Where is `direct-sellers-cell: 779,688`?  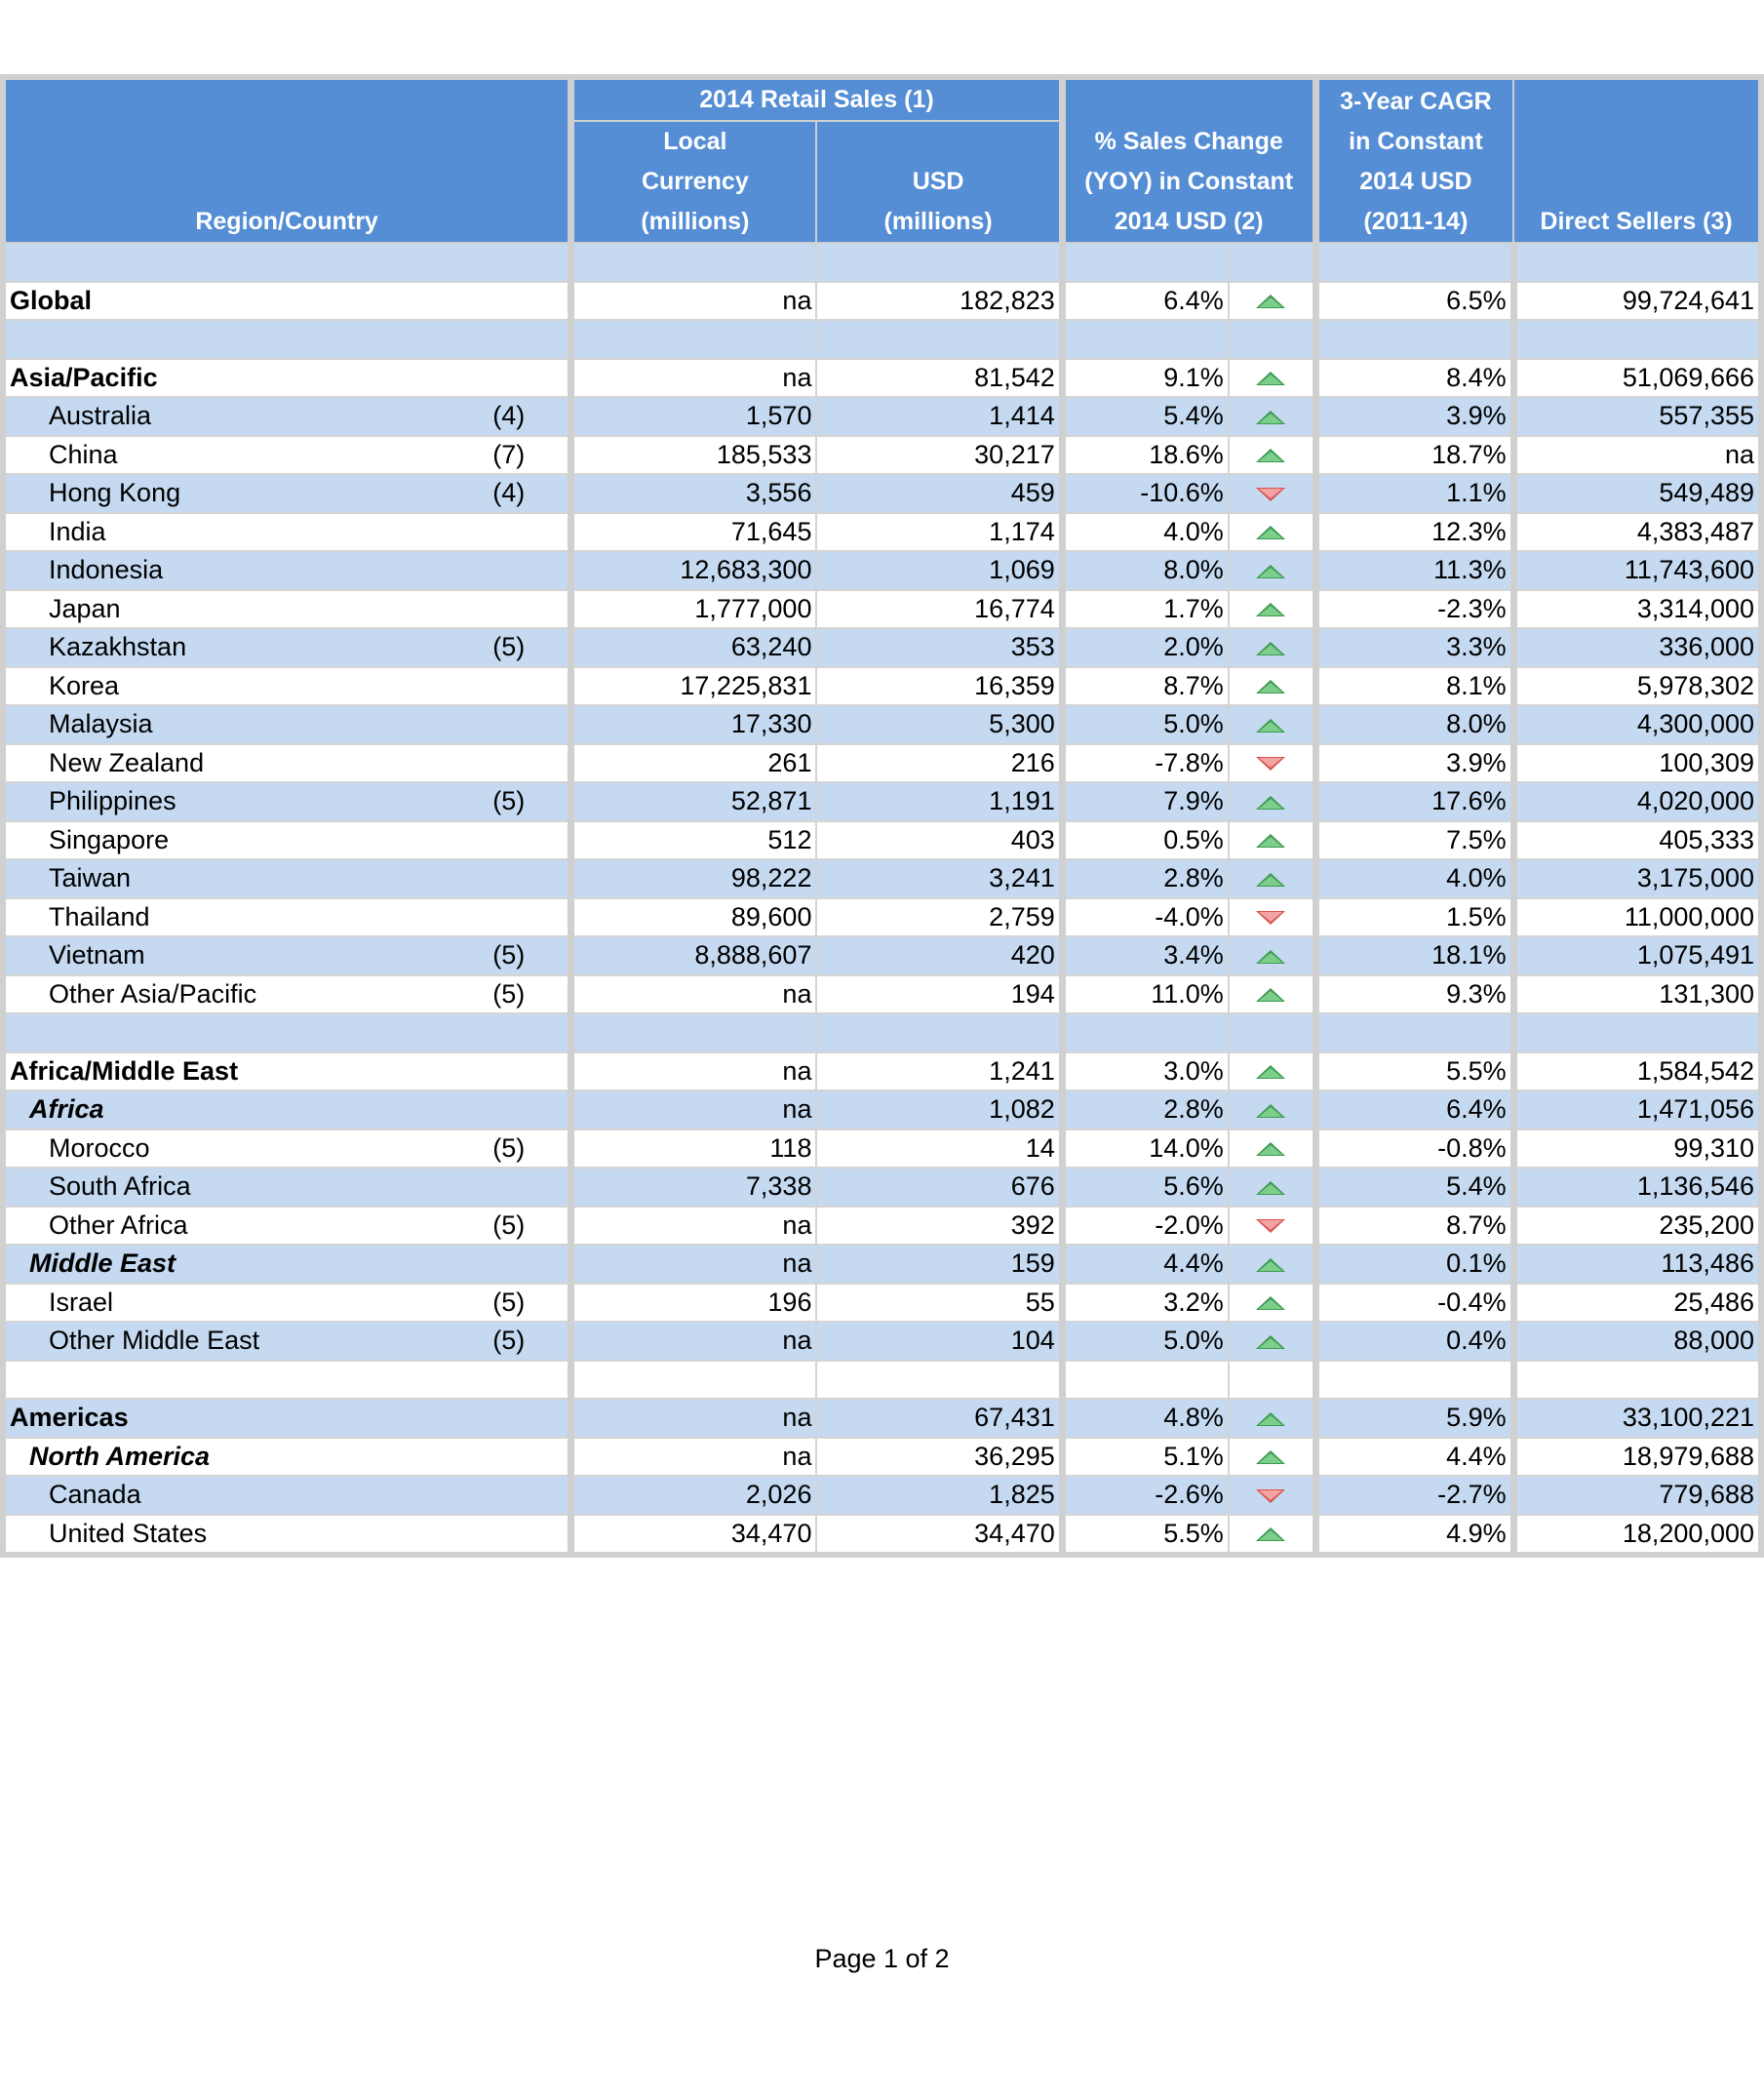
direct-sellers-cell: 779,688 is located at coordinates (1635, 1495).